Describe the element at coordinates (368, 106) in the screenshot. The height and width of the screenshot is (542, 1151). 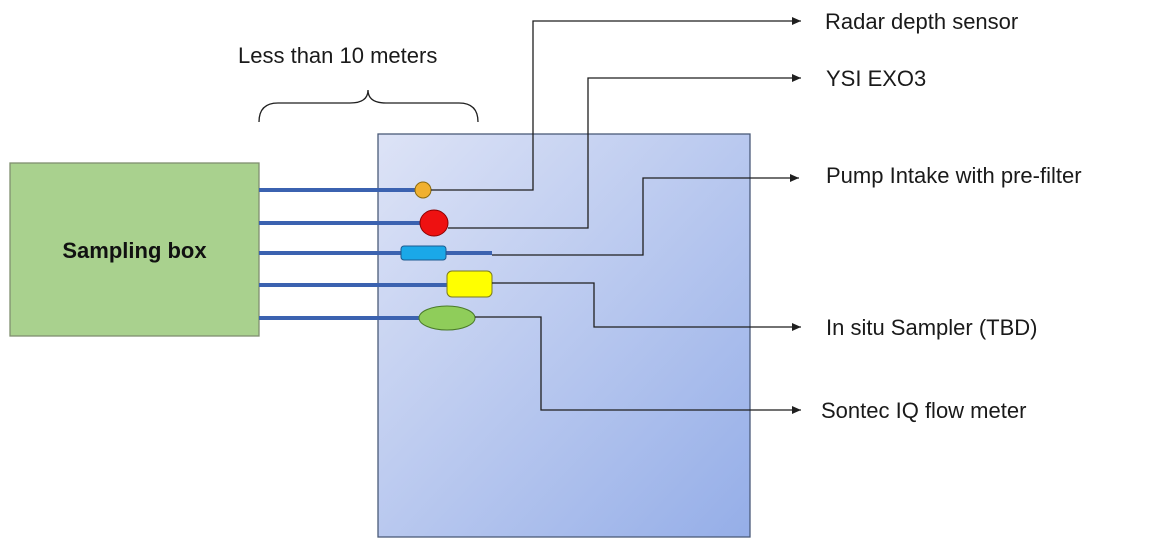
I see `distance-brace` at that location.